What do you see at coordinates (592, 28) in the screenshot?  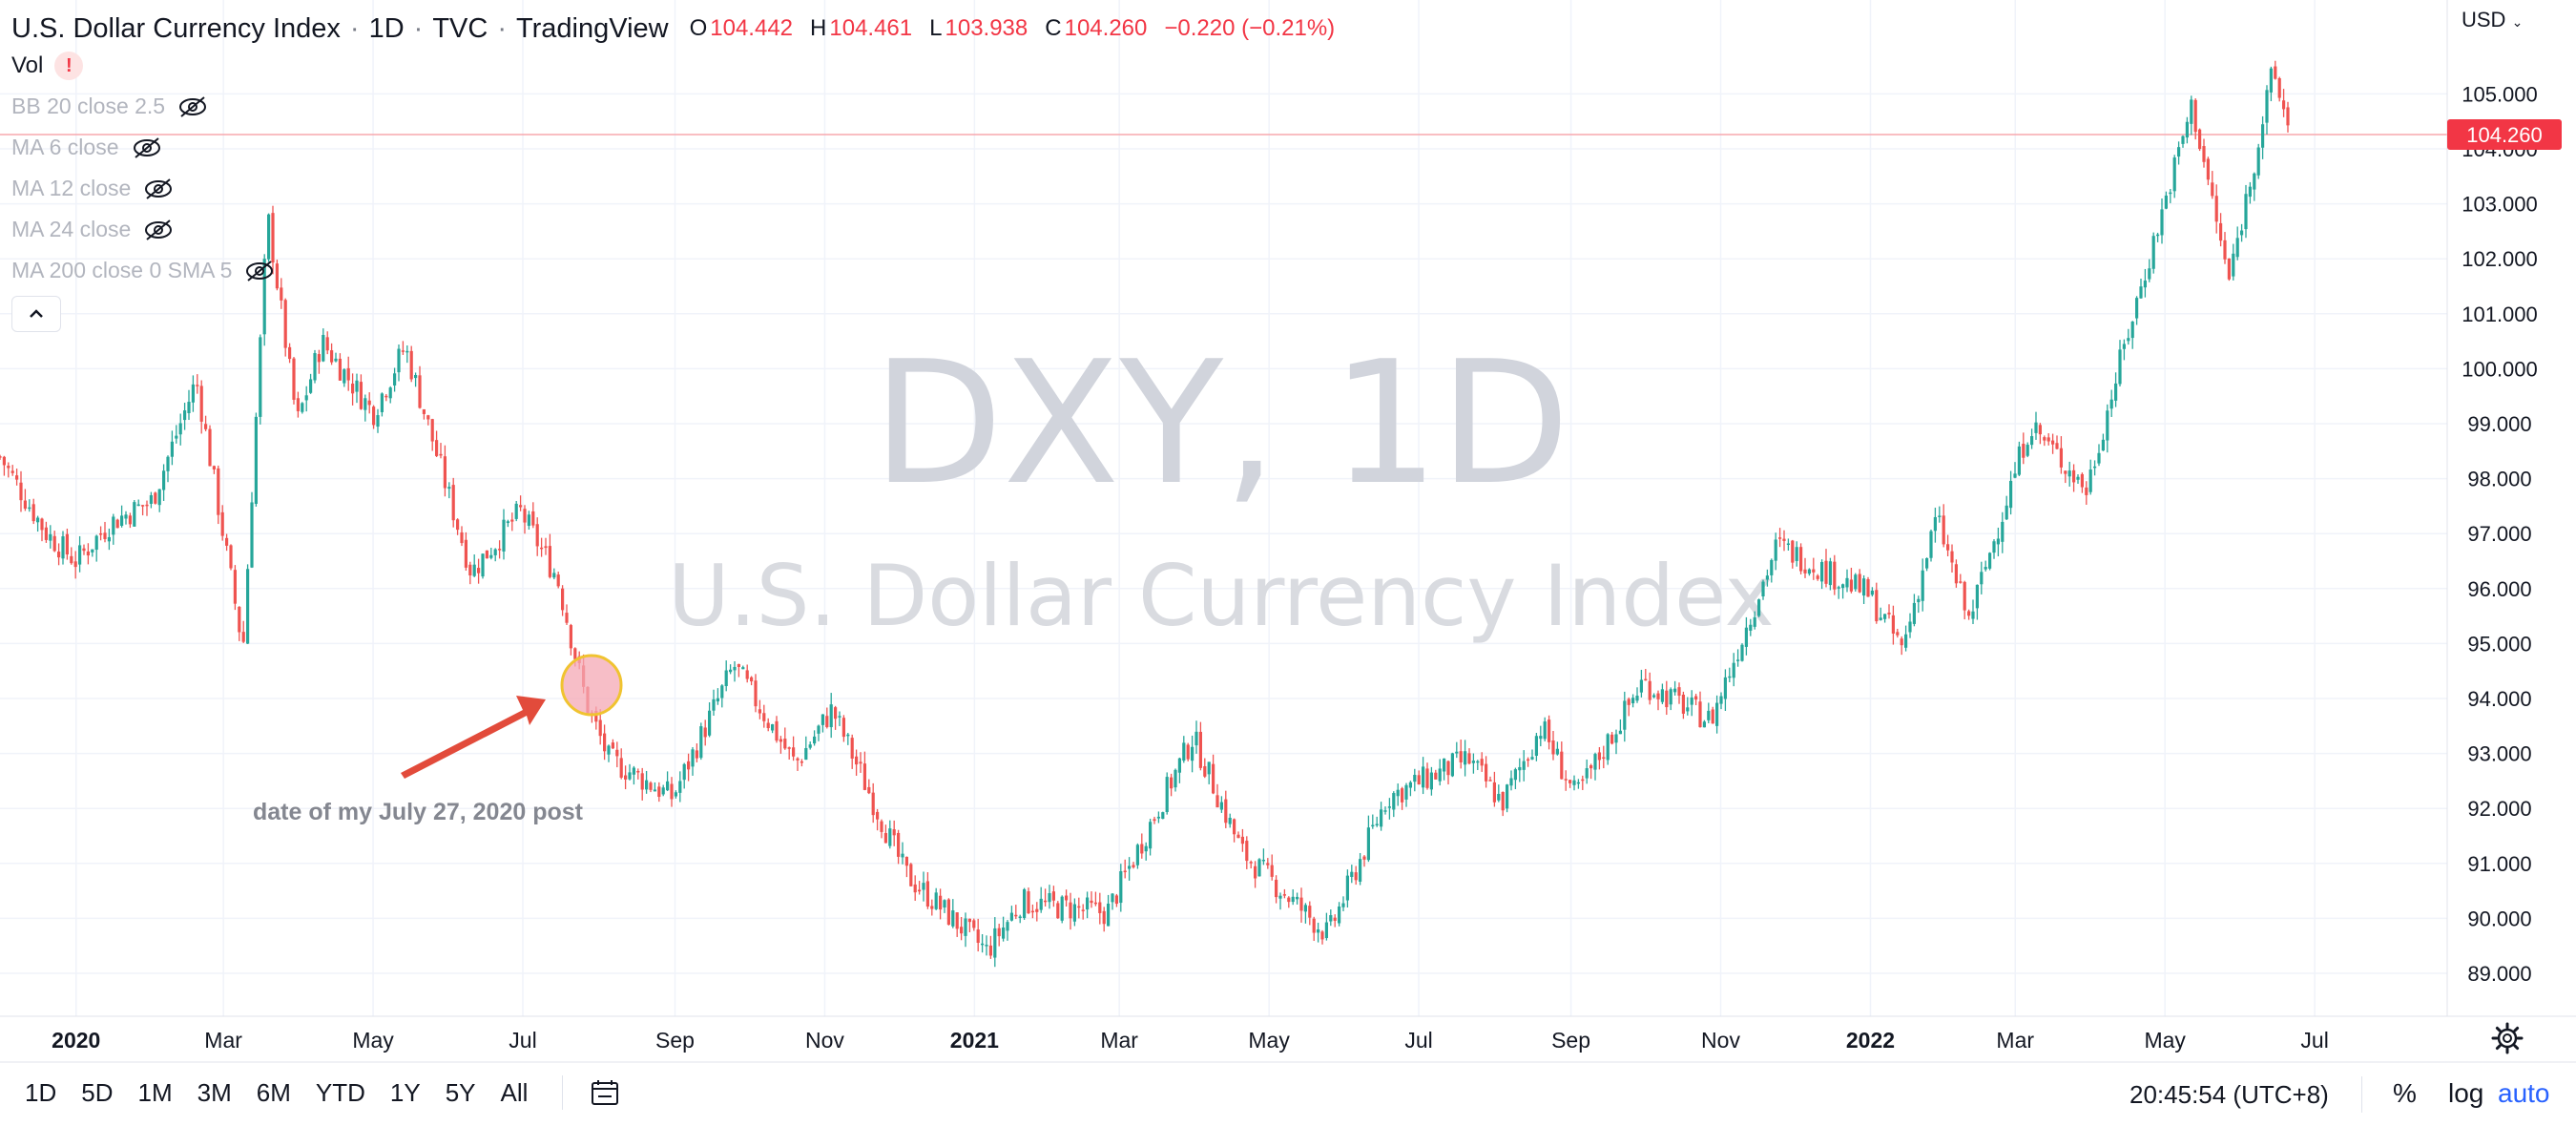 I see `platform-label: TradingView` at bounding box center [592, 28].